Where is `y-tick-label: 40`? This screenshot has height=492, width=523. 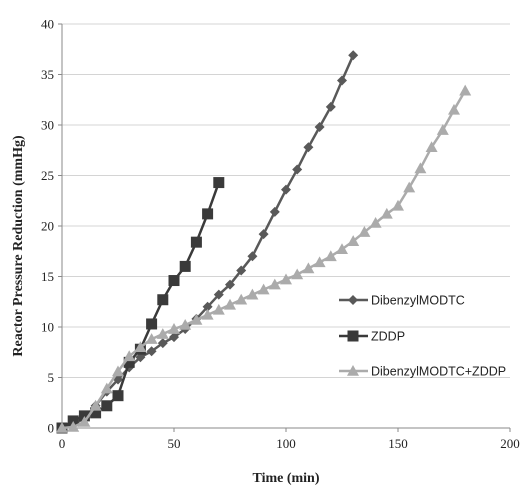 y-tick-label: 40 is located at coordinates (47, 24).